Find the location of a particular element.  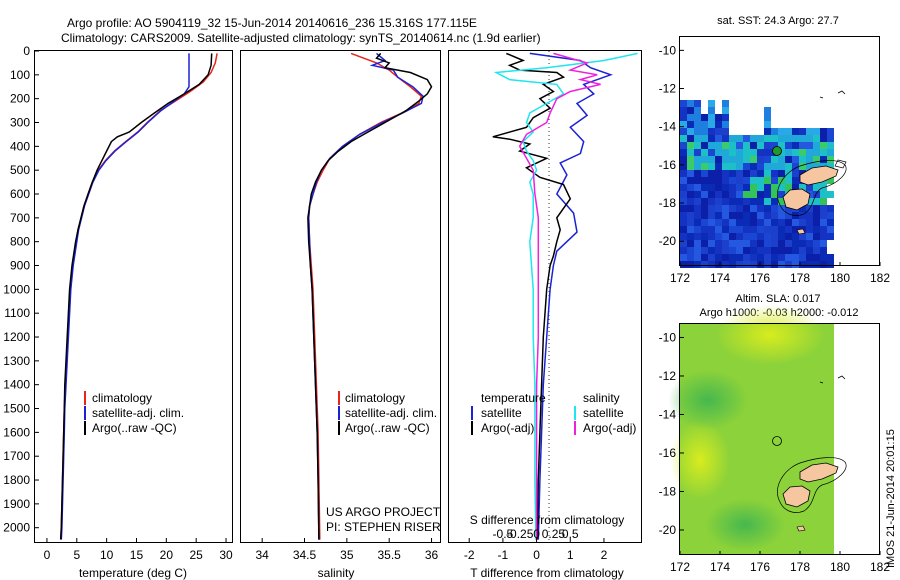

lat-tick-label: -14 is located at coordinates (668, 127).